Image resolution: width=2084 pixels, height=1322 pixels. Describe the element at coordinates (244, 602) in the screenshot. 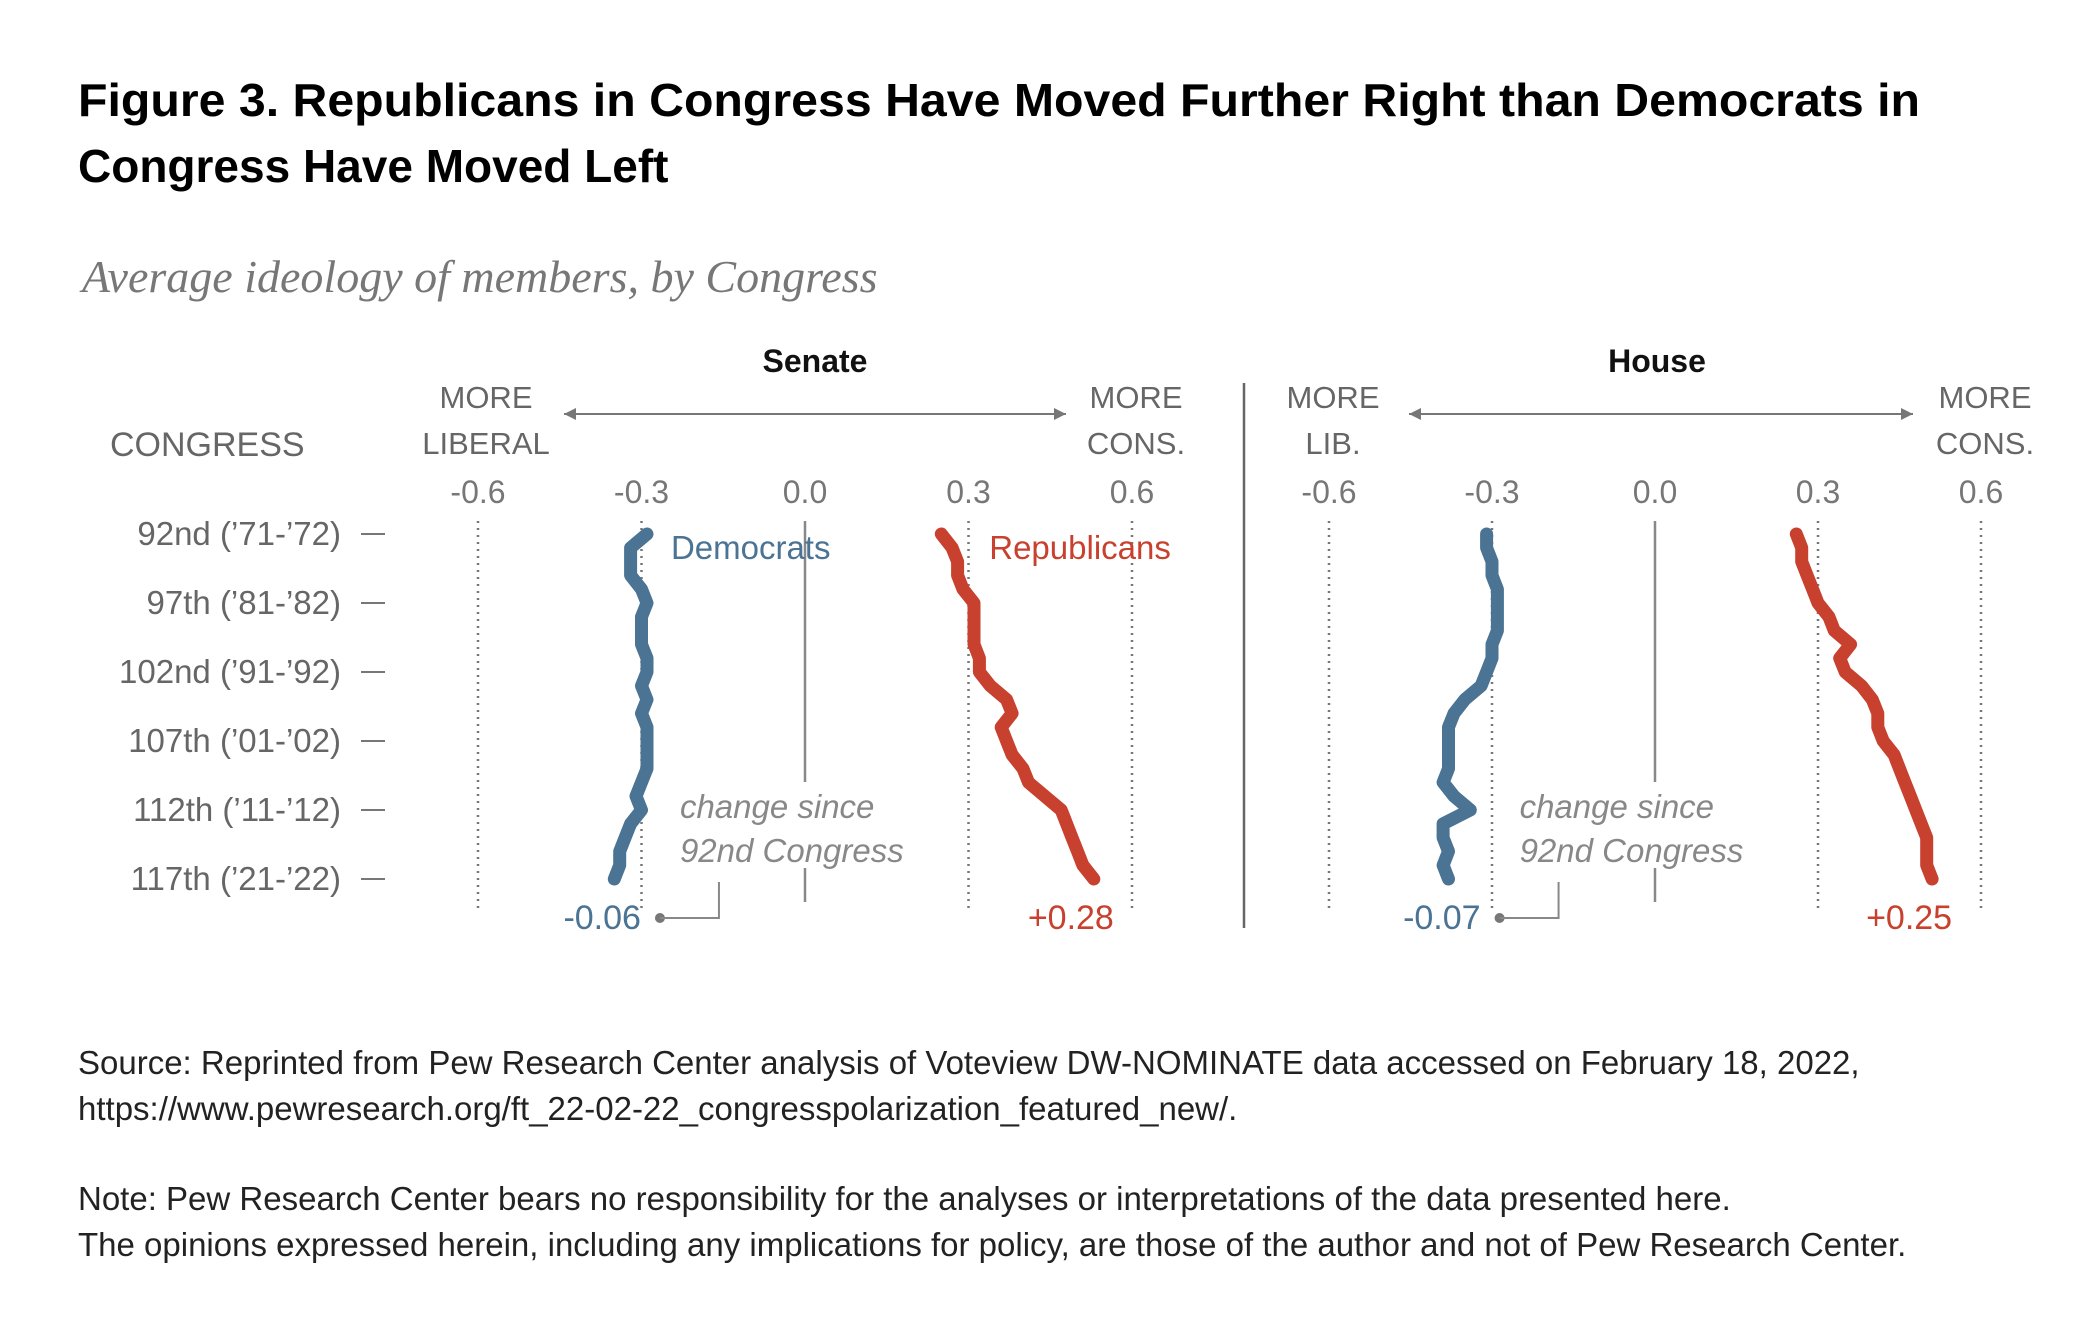

I see `y-tick-label: 97th (’81-’82)` at that location.